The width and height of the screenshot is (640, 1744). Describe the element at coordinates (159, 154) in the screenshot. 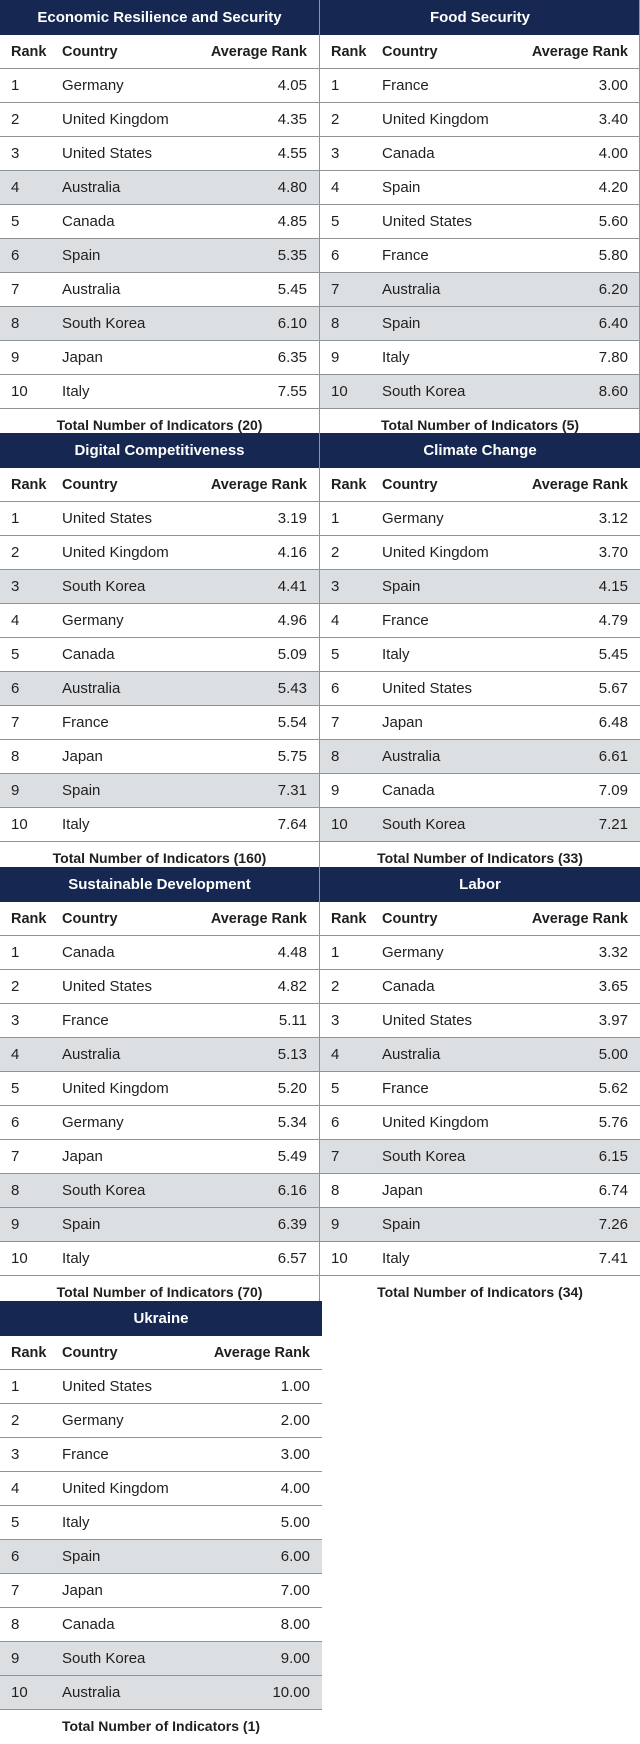

I see `table-row: 3 United States 4.55` at that location.